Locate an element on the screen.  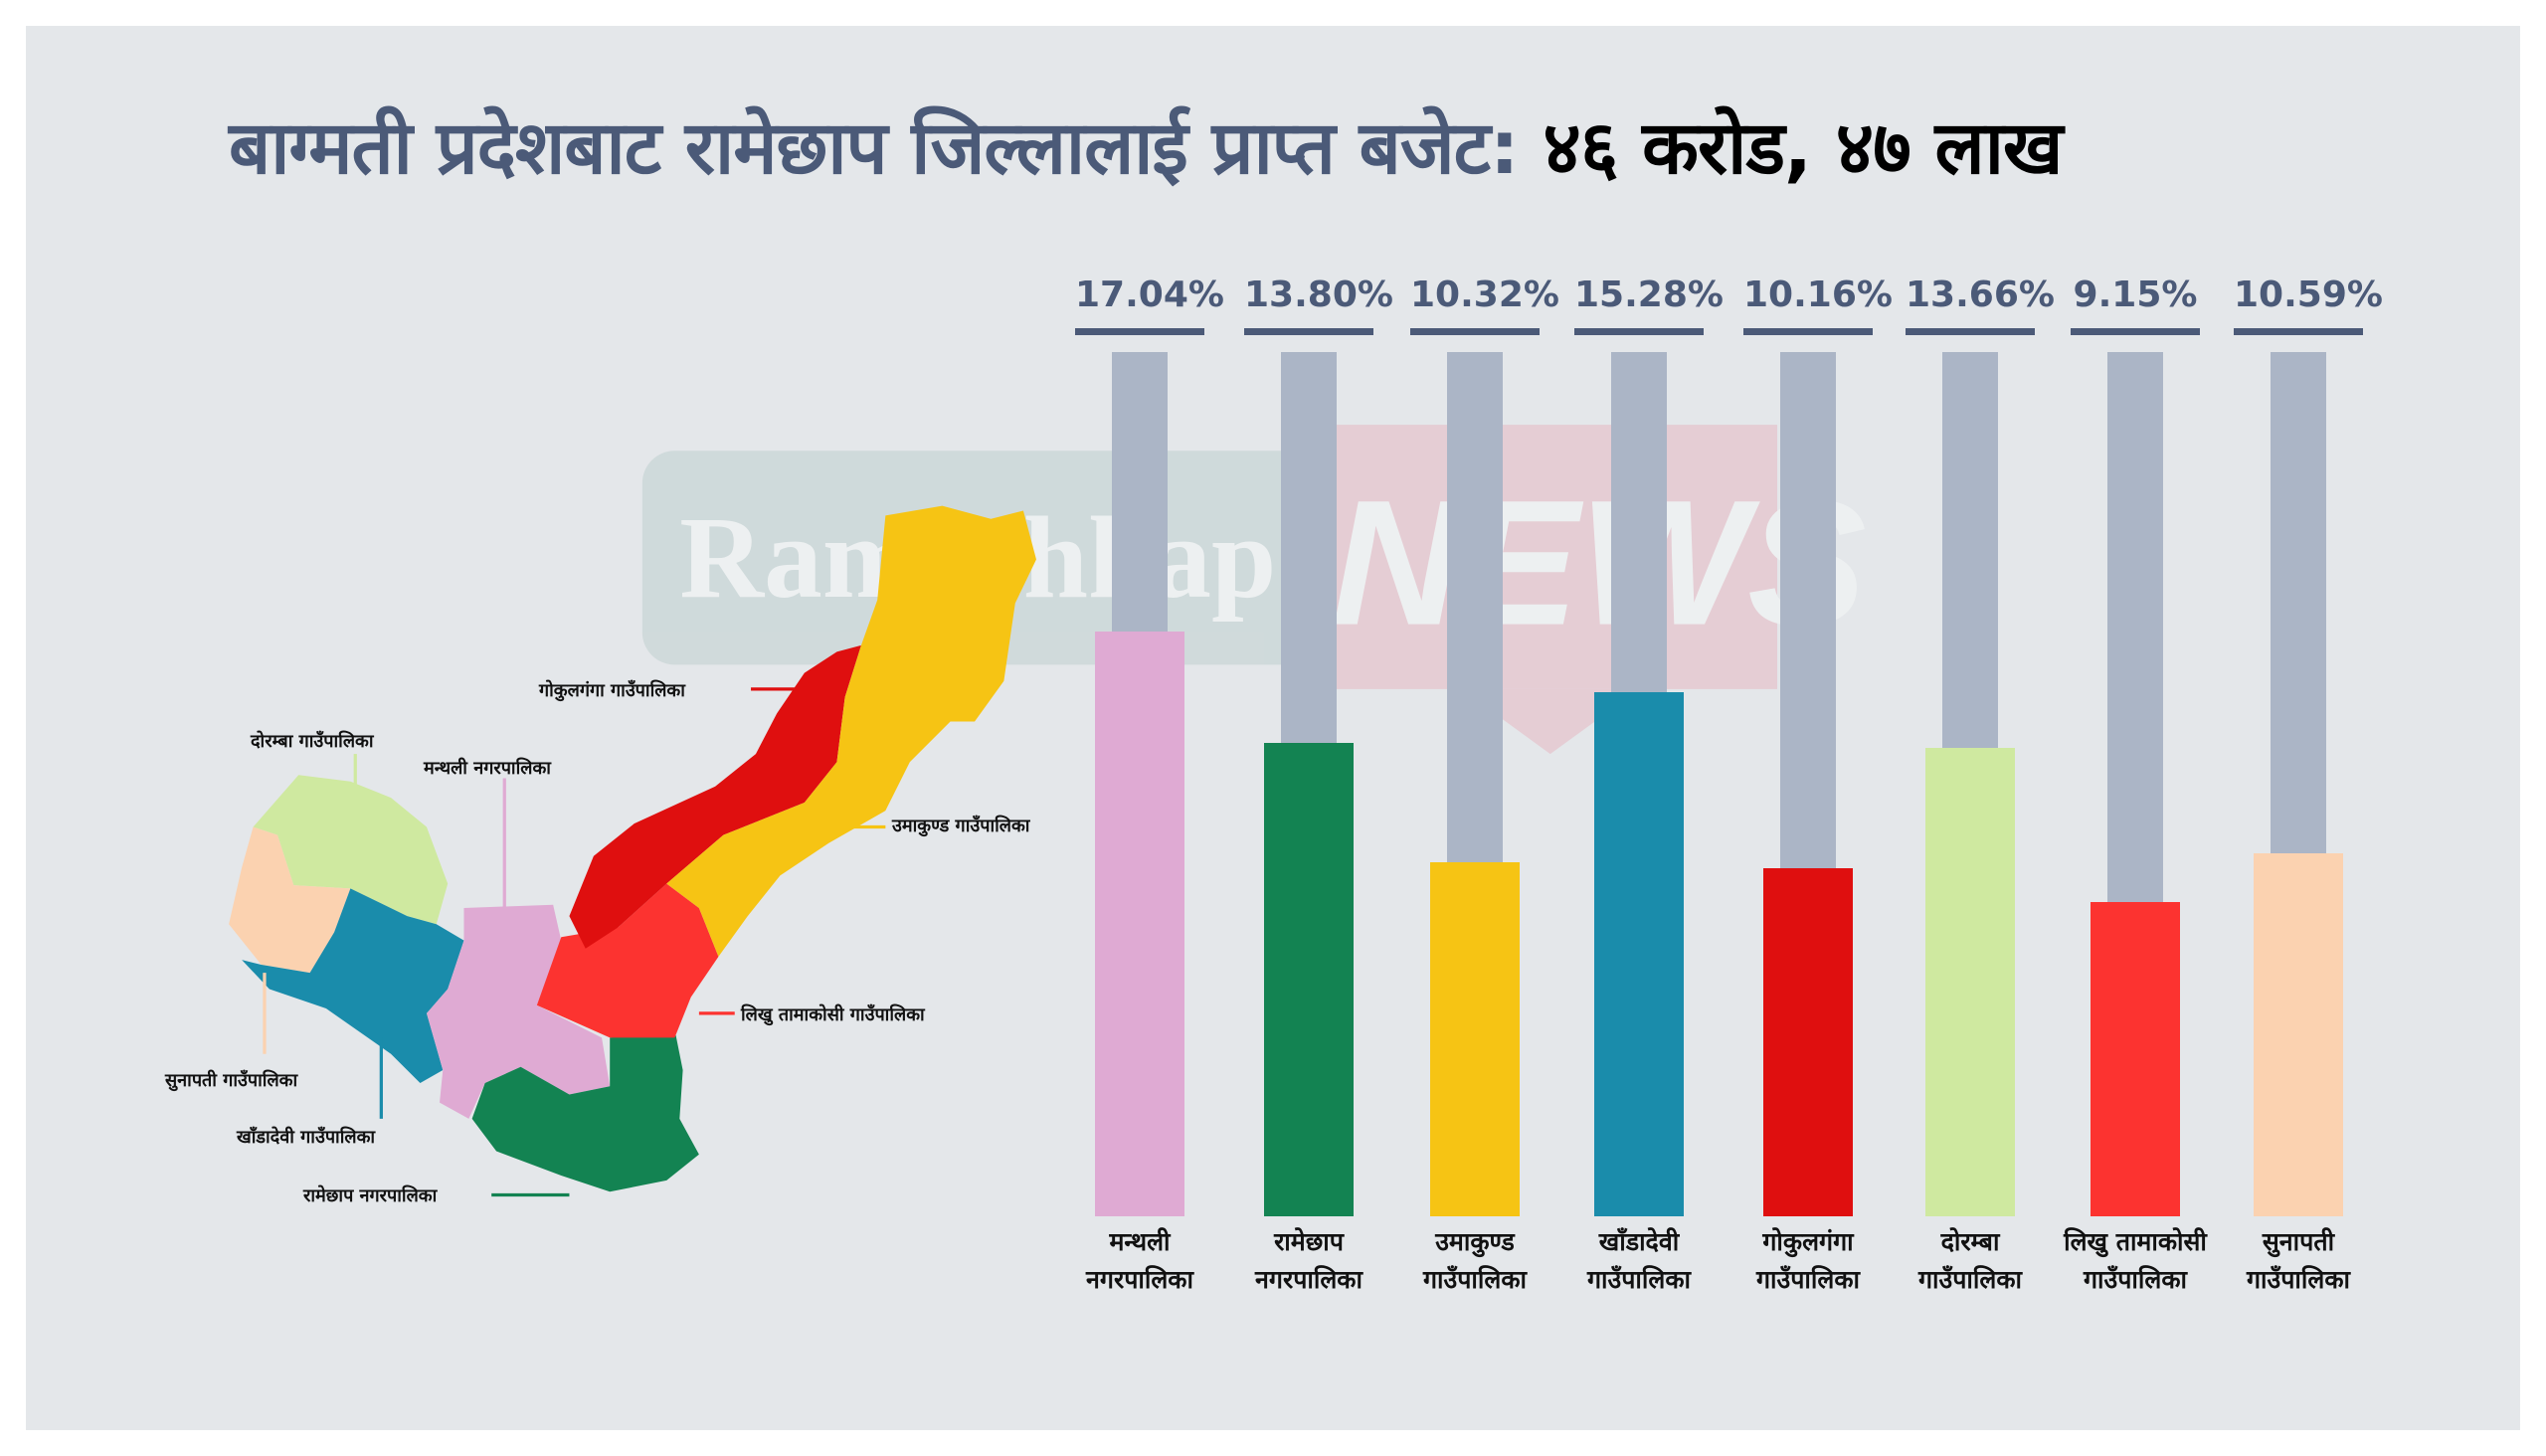
map-label-sunapati: सुनापती गाउँपालिका is located at coordinates (231, 1080).